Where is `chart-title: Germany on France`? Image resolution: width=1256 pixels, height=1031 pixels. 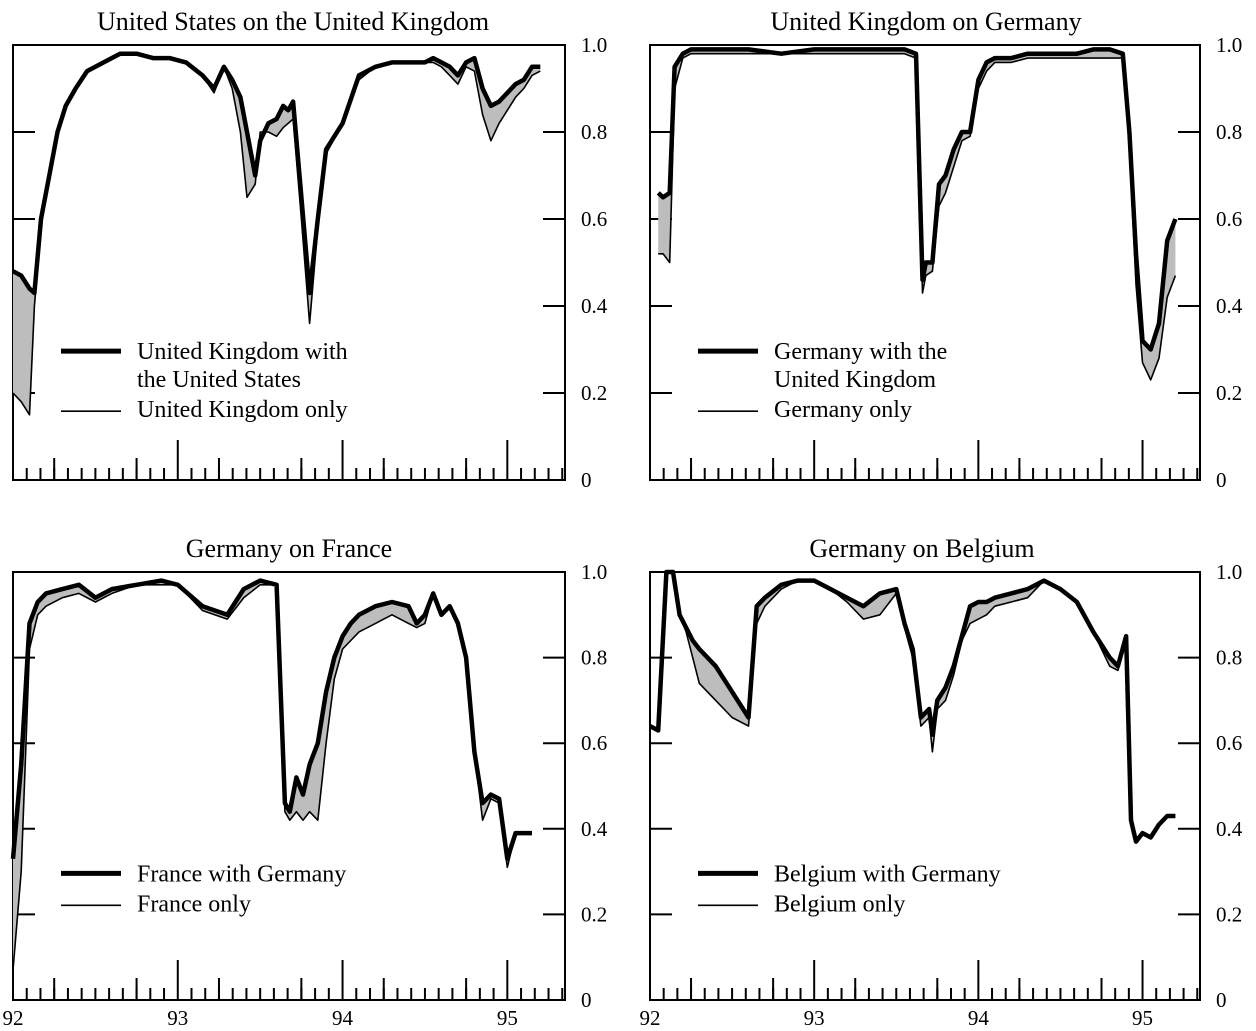
chart-title: Germany on France is located at coordinates (289, 548).